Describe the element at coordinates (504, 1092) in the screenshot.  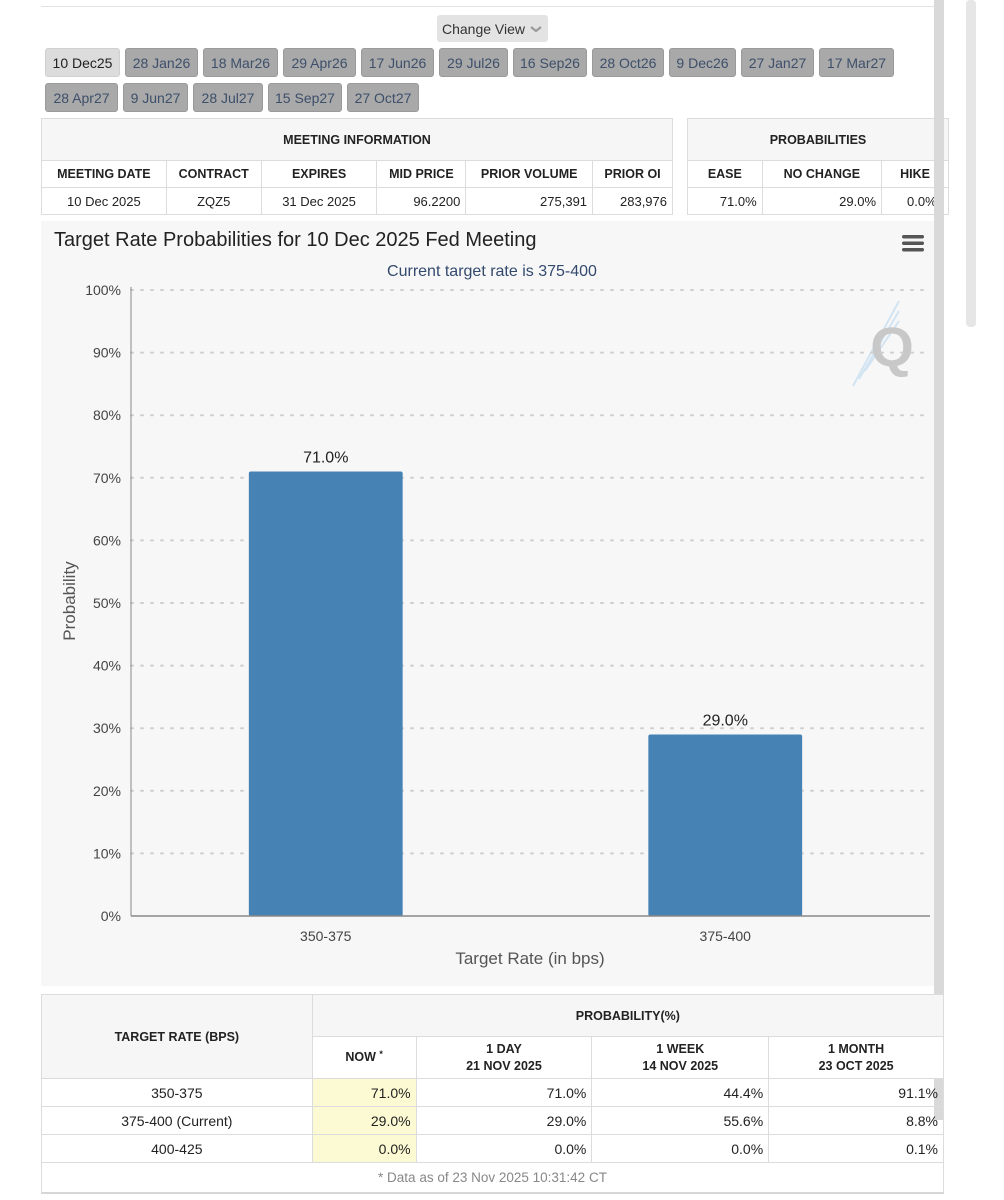
I see `one-day-cell: 71.0%` at that location.